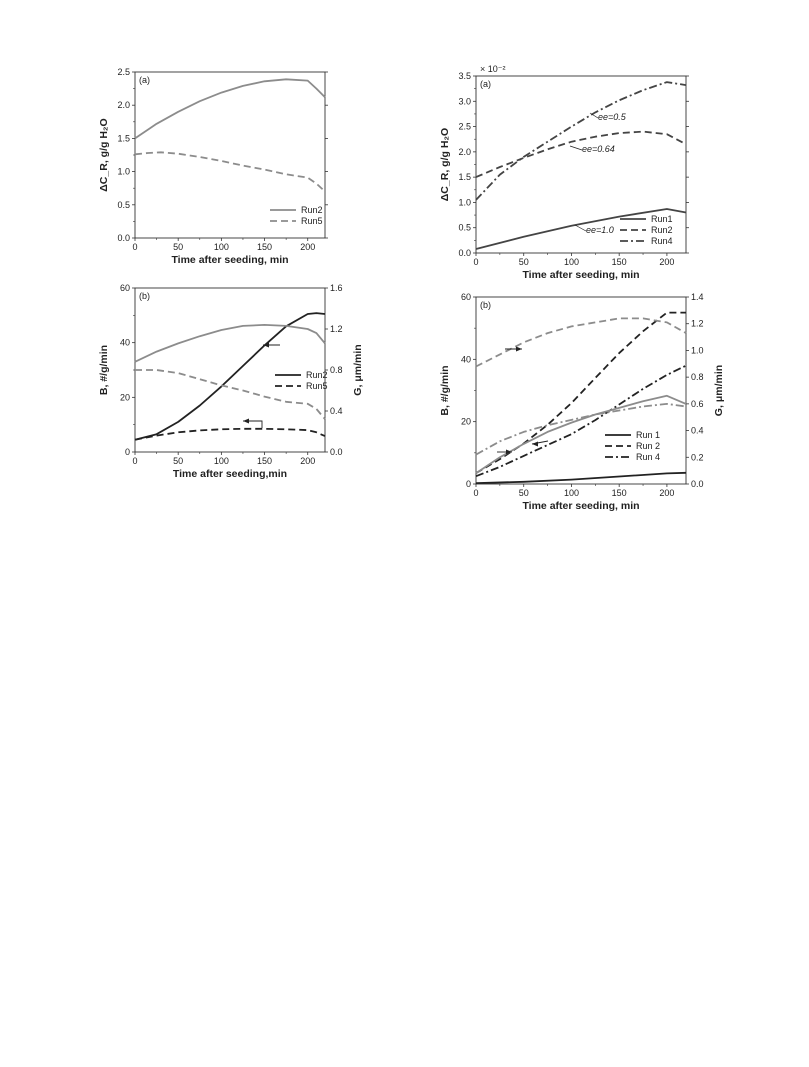  I want to click on y2-tick-label: 1.4, so click(697, 297).